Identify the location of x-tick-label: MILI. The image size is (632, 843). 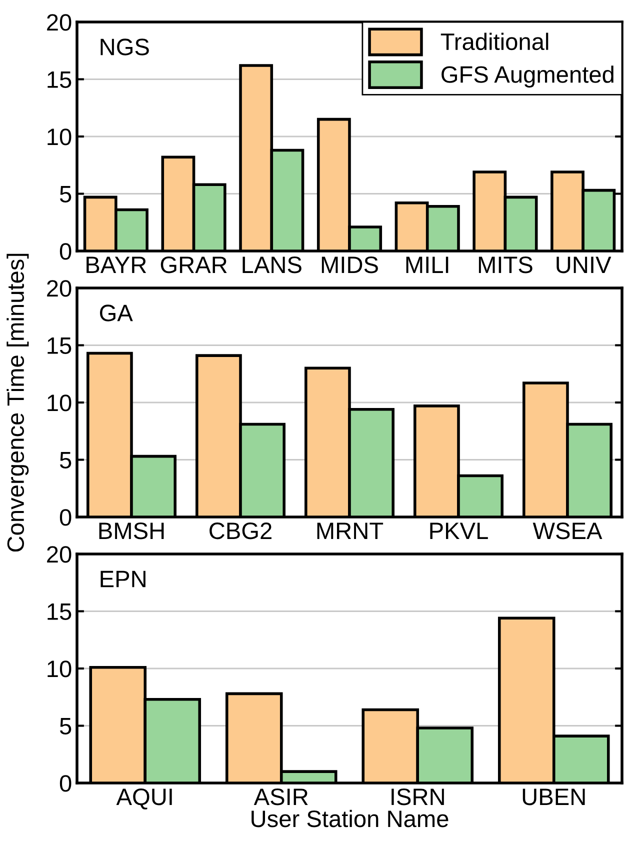
(427, 264).